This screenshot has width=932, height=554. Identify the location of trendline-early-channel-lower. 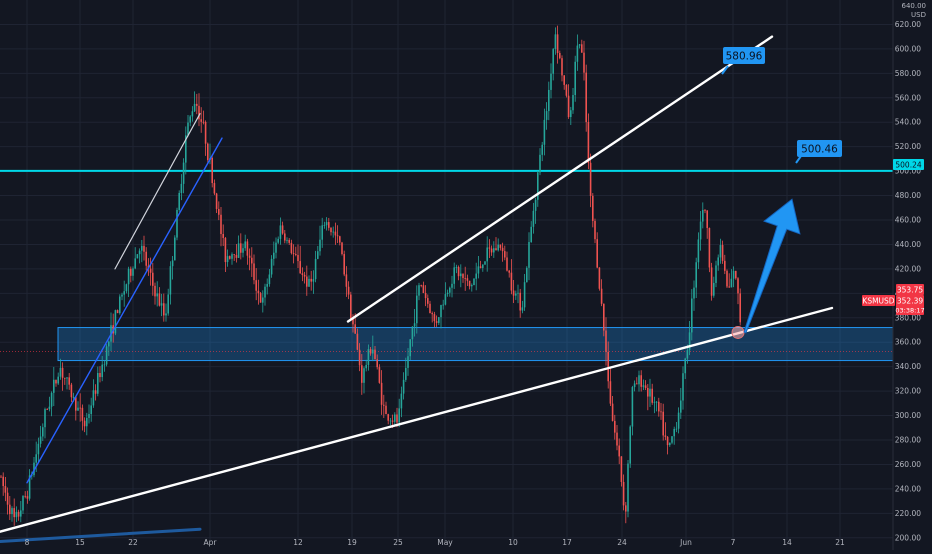
(124, 310).